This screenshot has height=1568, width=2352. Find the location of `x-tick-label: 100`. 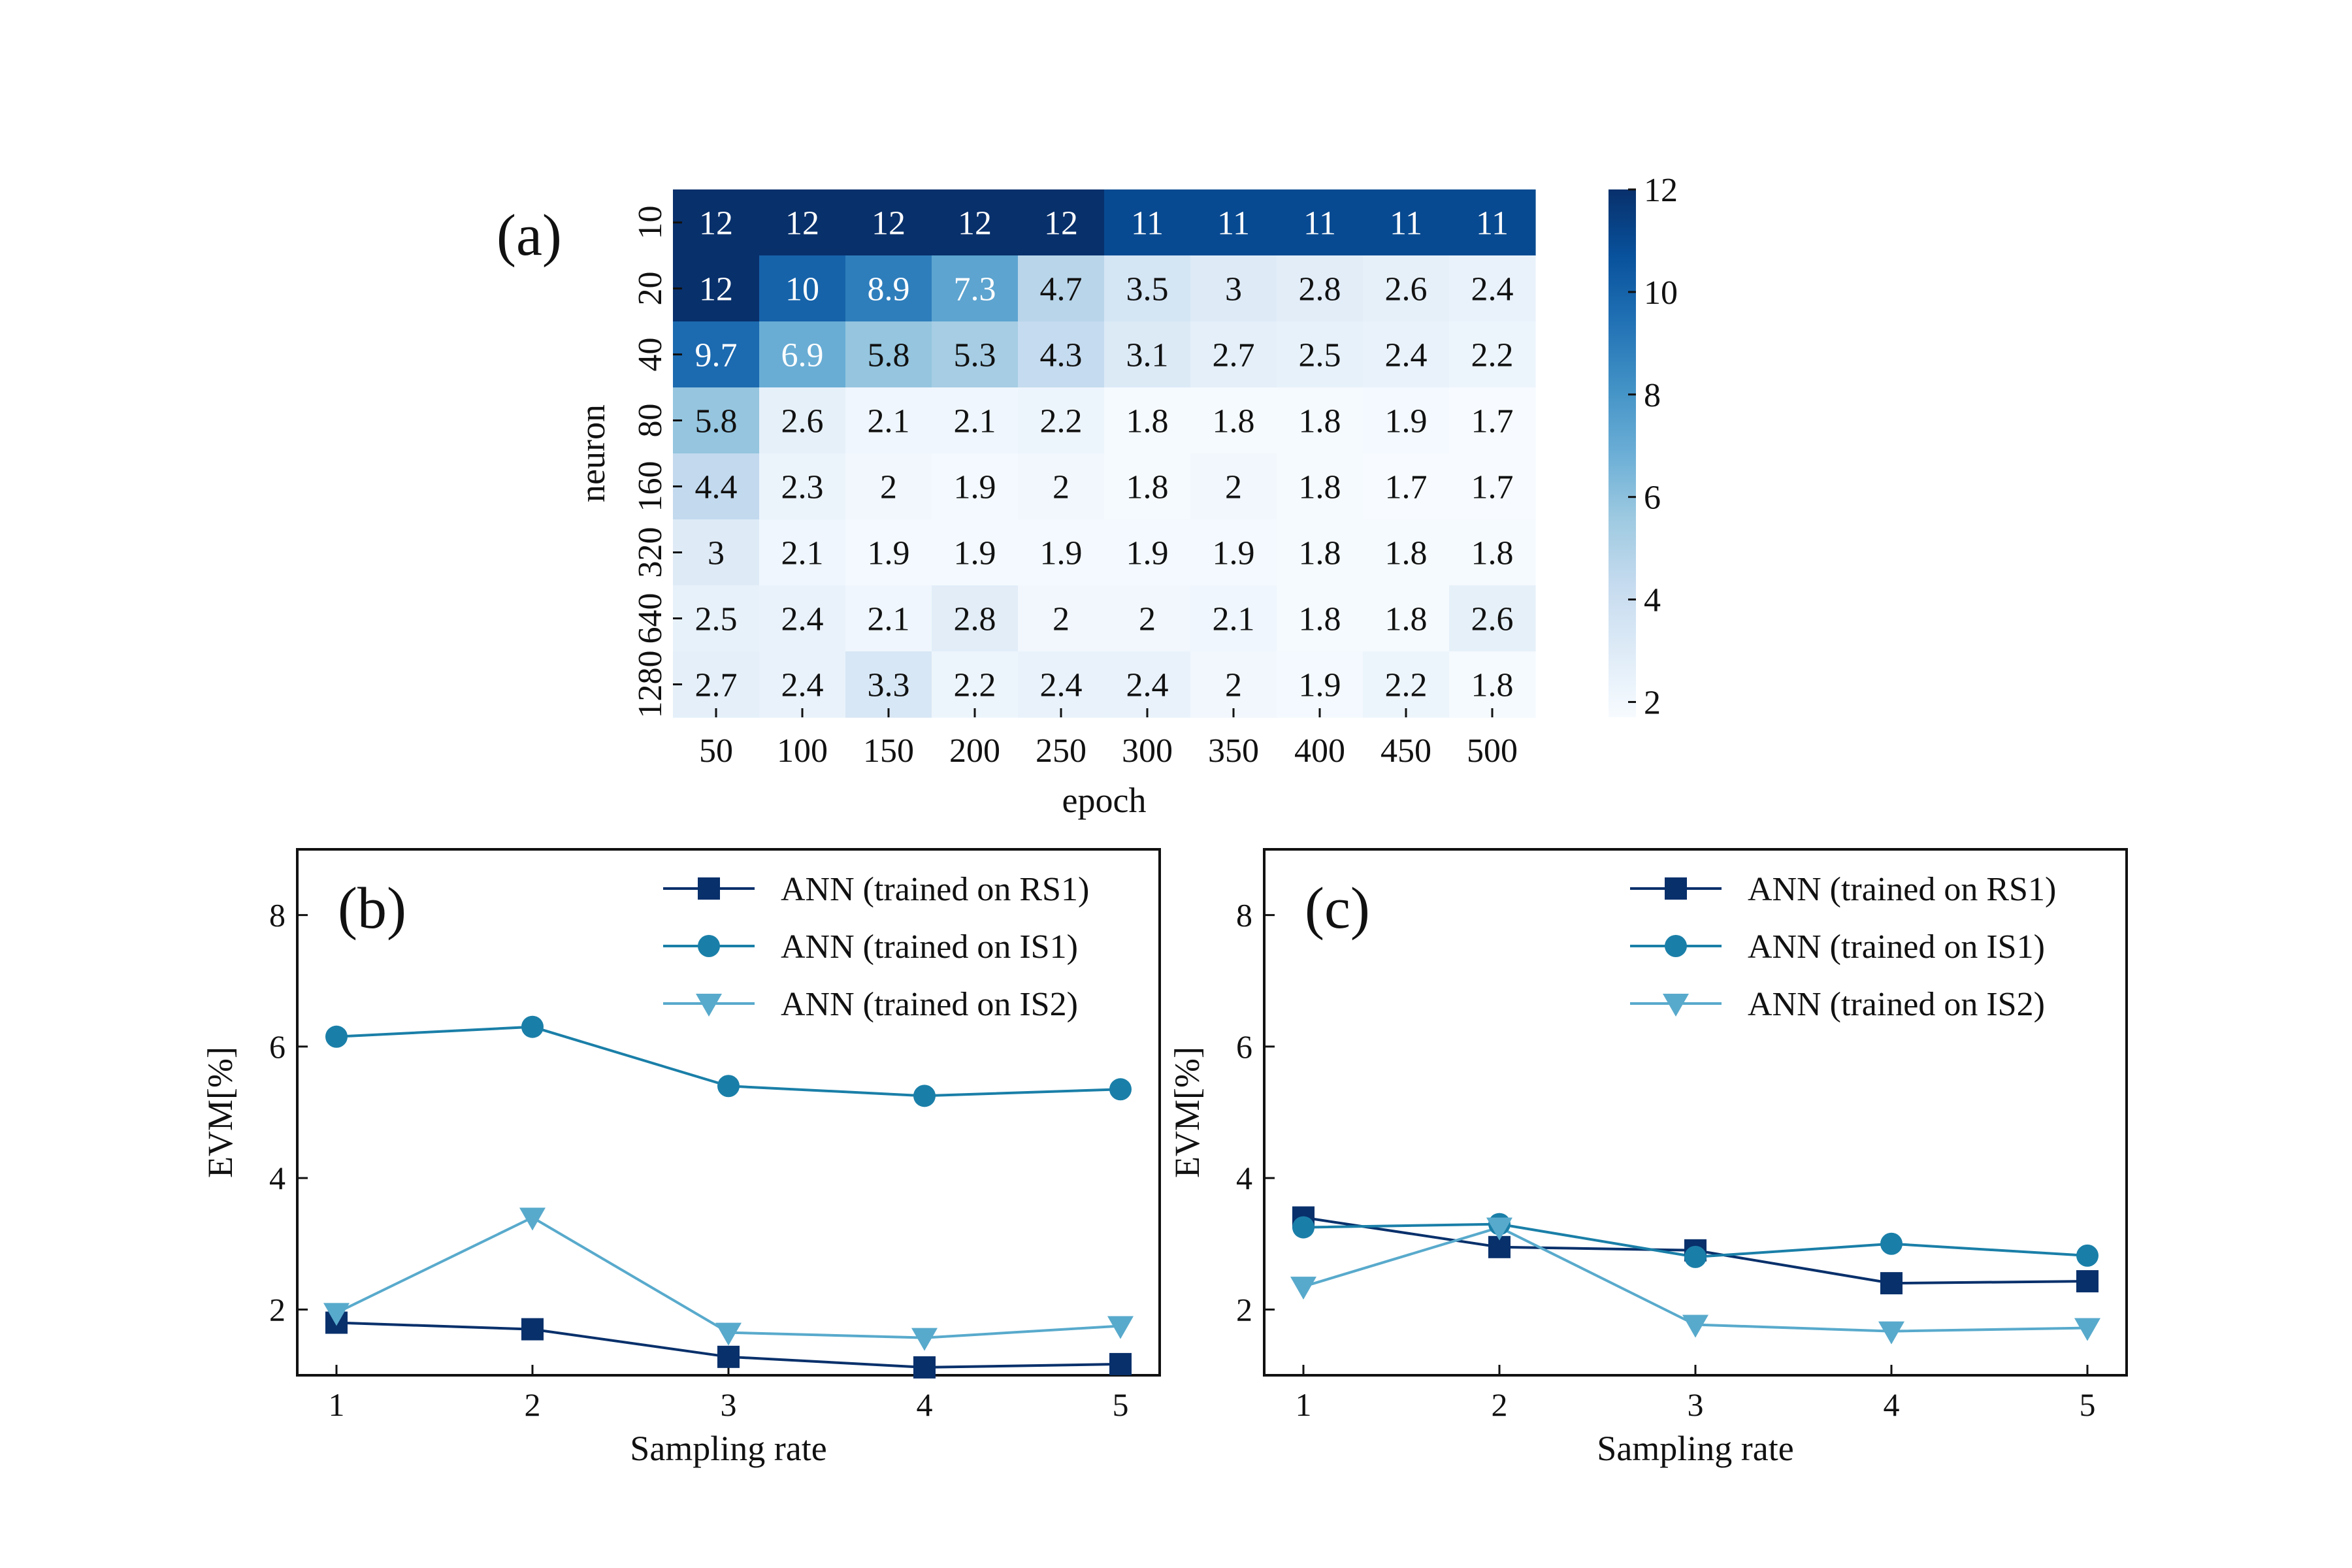

x-tick-label: 100 is located at coordinates (802, 751).